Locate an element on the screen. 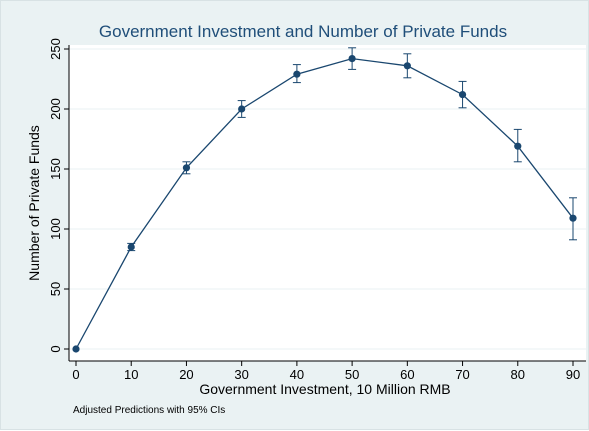 The width and height of the screenshot is (589, 431). x-tick-label: 90 is located at coordinates (573, 374).